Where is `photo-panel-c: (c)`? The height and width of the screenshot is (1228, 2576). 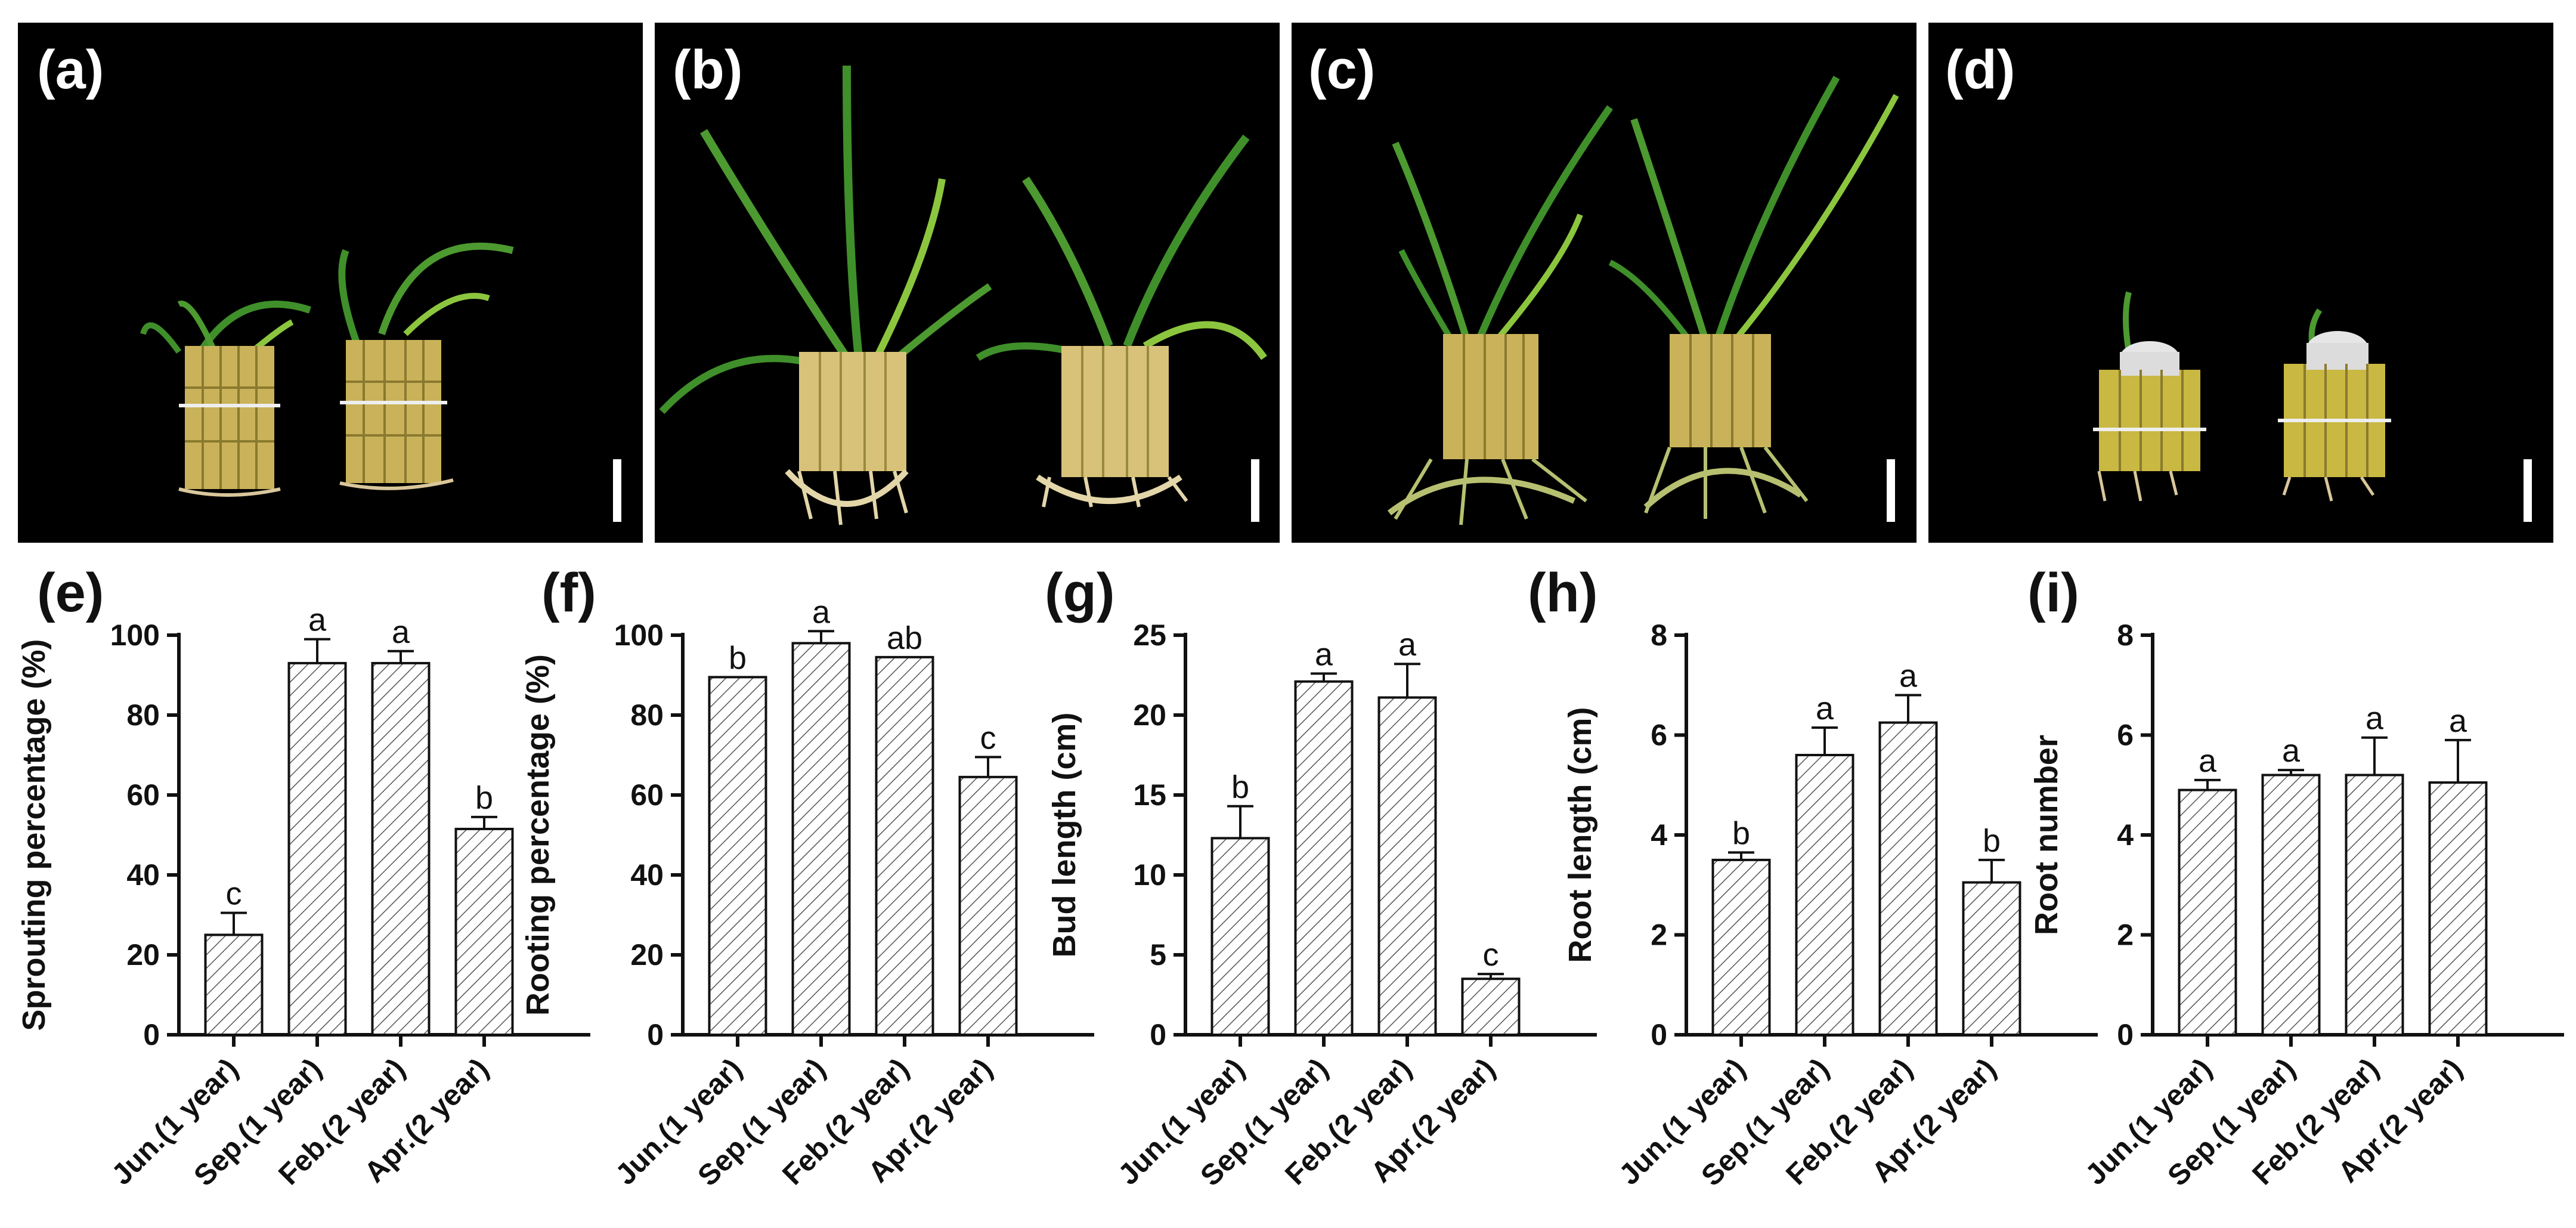
photo-panel-c: (c) is located at coordinates (1604, 283).